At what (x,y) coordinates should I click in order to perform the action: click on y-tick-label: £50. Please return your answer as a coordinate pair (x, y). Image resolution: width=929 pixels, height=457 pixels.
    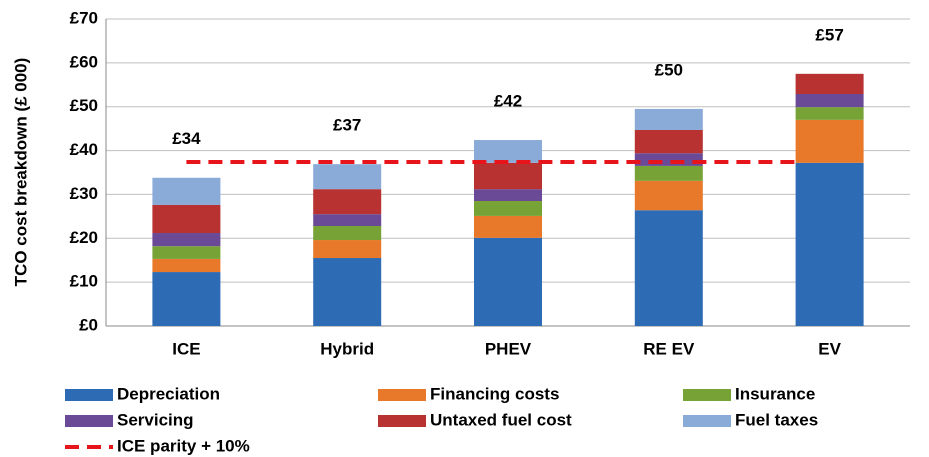
    Looking at the image, I should click on (84, 105).